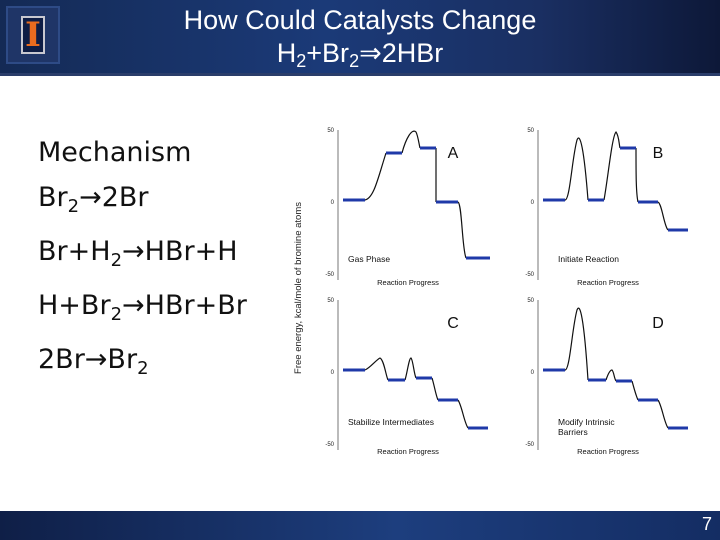 The image size is (720, 540). What do you see at coordinates (286, 53) in the screenshot?
I see `title-part: H` at bounding box center [286, 53].